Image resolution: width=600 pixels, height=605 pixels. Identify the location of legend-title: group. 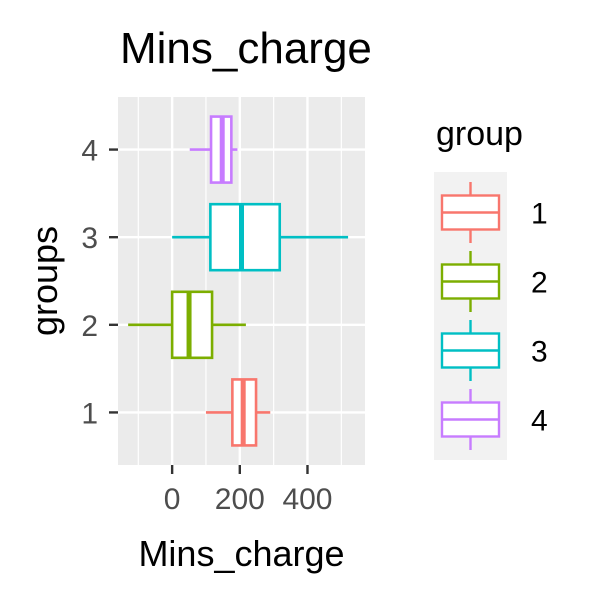
(479, 134).